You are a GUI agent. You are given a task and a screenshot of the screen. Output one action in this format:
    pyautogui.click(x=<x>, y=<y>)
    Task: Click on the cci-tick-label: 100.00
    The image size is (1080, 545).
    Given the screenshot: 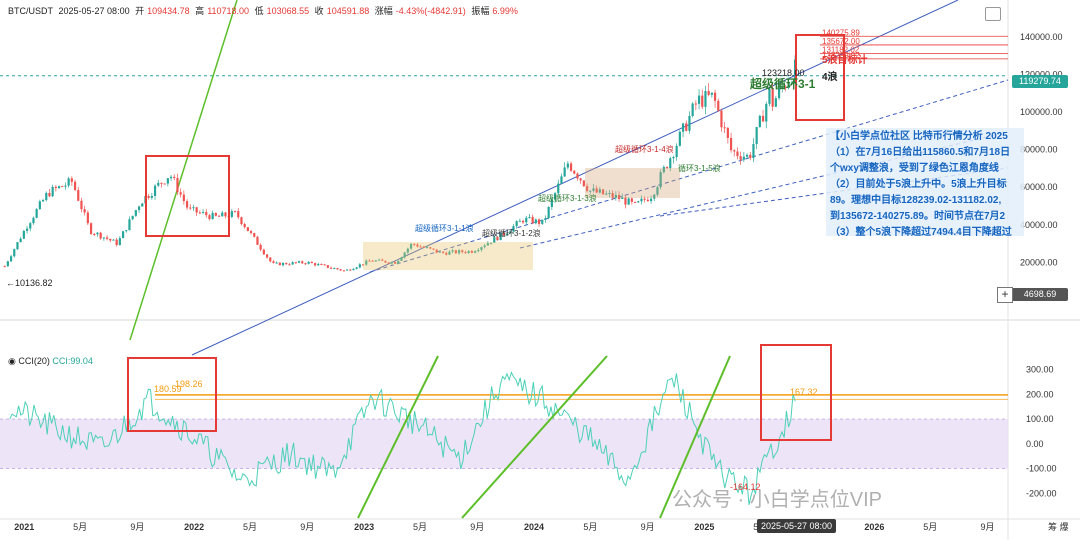 What is the action you would take?
    pyautogui.click(x=1040, y=419)
    